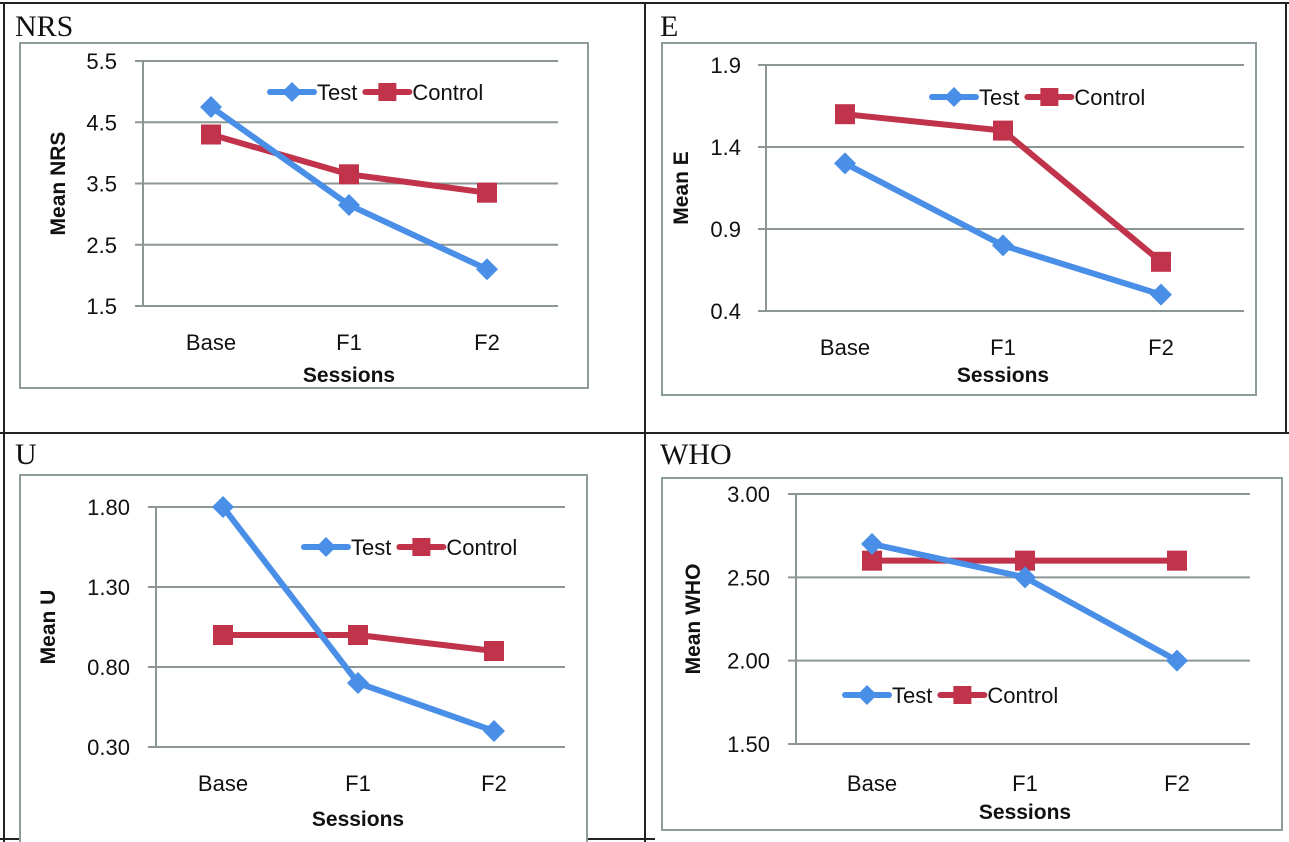  What do you see at coordinates (101, 122) in the screenshot?
I see `y-tick-label: 4.5` at bounding box center [101, 122].